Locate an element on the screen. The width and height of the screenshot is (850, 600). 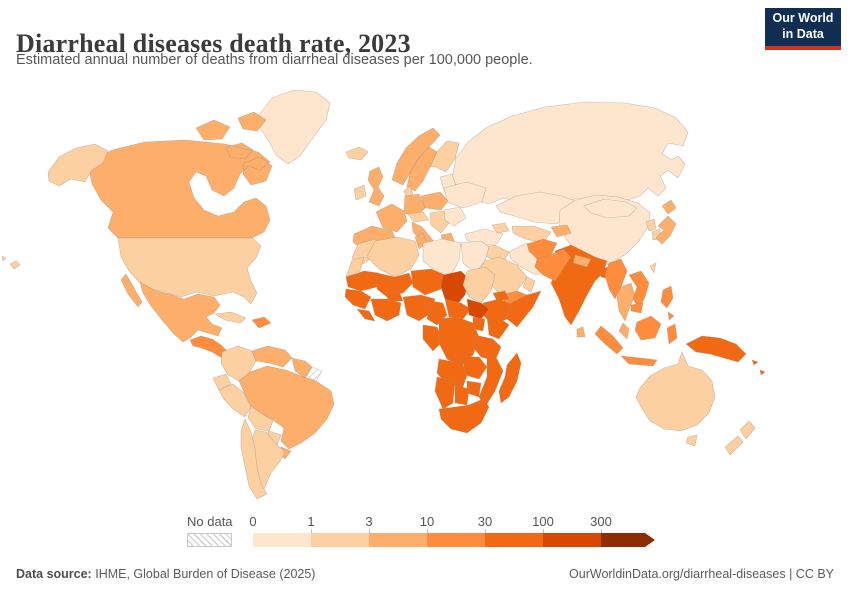
country-cuba is located at coordinates (230, 317).